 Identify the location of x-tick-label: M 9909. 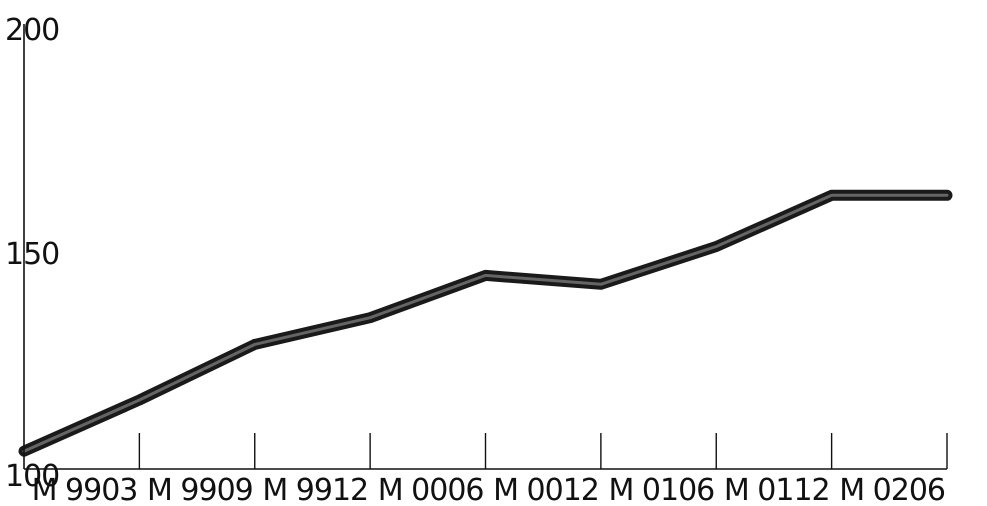
(200, 489).